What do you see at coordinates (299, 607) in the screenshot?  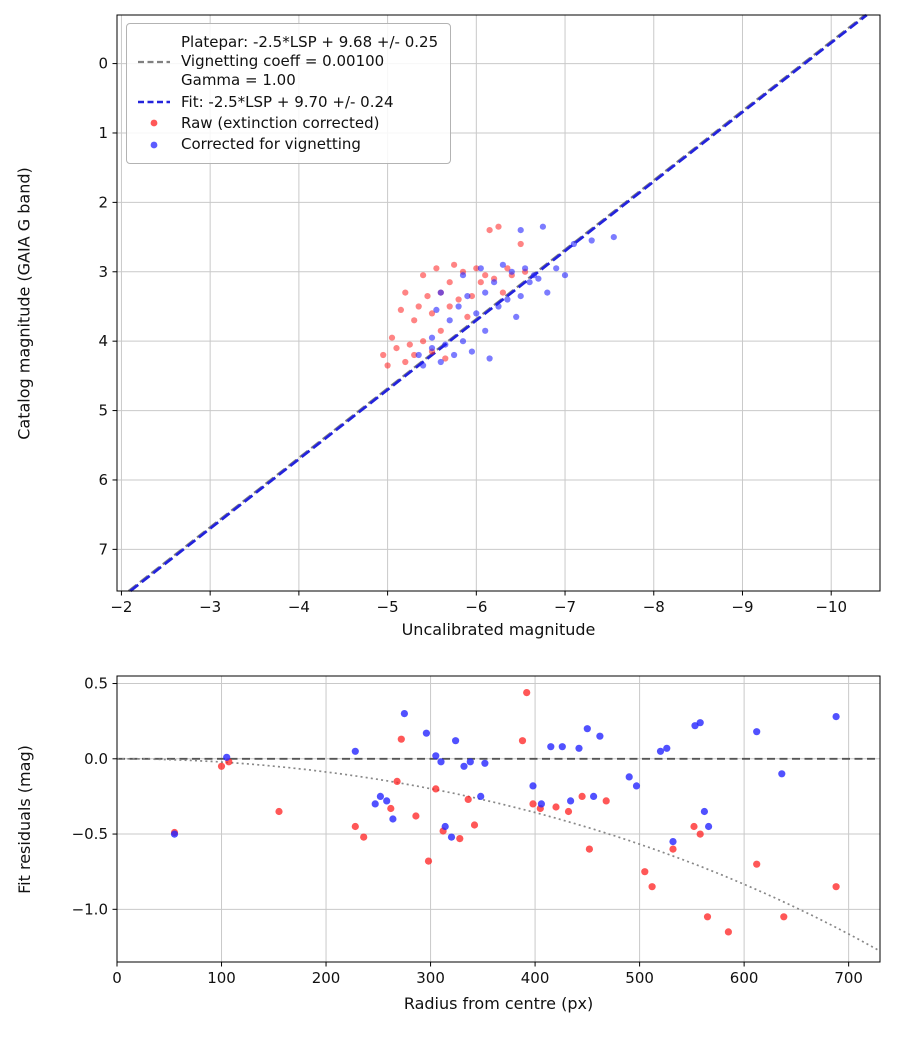 I see `x-tick-label: −4` at bounding box center [299, 607].